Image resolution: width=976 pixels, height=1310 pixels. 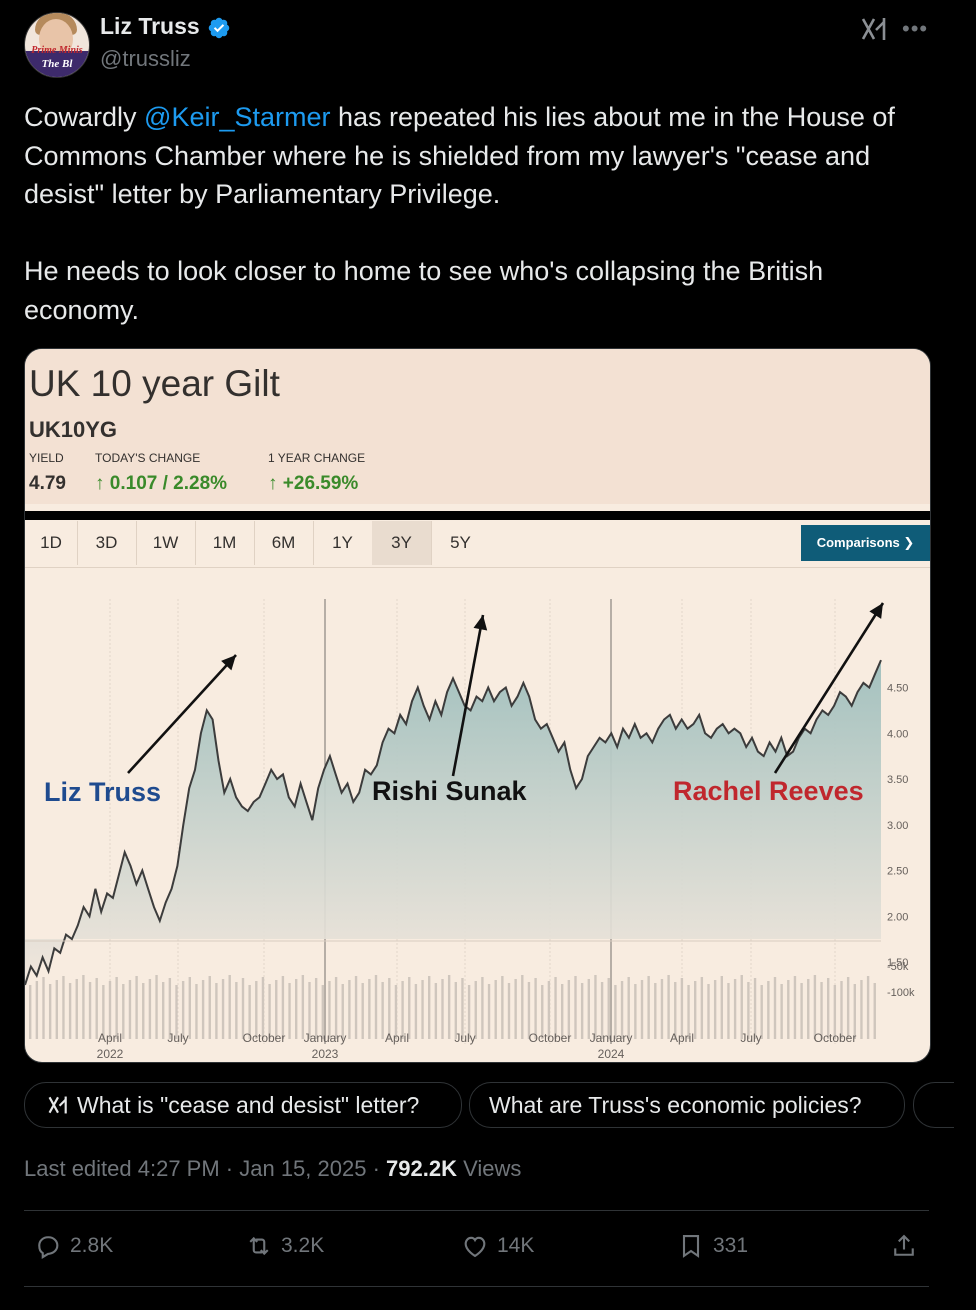 What do you see at coordinates (145, 58) in the screenshot?
I see `author-handle: @trussliz` at bounding box center [145, 58].